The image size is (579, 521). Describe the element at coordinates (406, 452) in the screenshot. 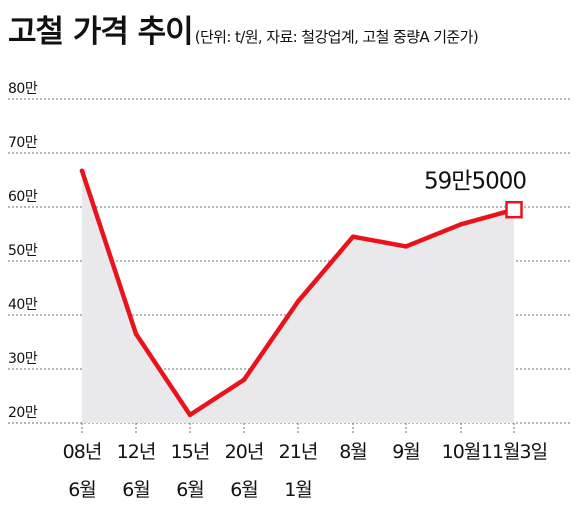

I see `x-tick-label-6: 9월` at that location.